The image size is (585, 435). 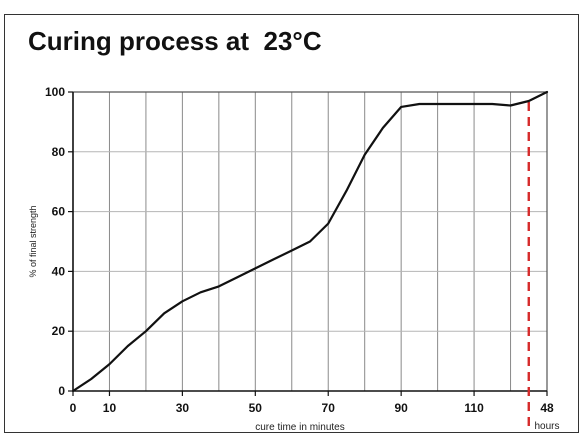 I want to click on x-tick-label: 90, so click(x=401, y=408).